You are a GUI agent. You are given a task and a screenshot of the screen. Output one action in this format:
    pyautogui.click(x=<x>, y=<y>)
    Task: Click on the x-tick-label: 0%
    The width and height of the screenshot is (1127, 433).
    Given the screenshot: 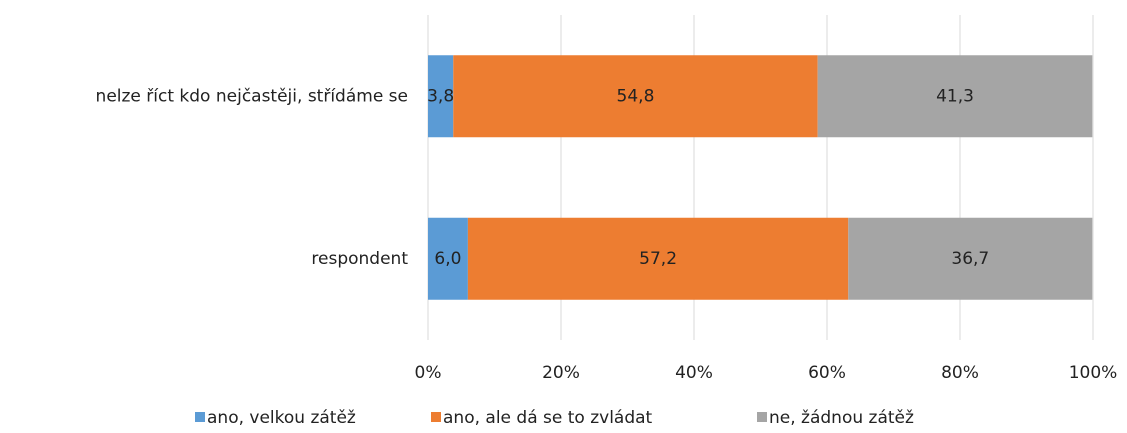 What is the action you would take?
    pyautogui.click(x=428, y=373)
    